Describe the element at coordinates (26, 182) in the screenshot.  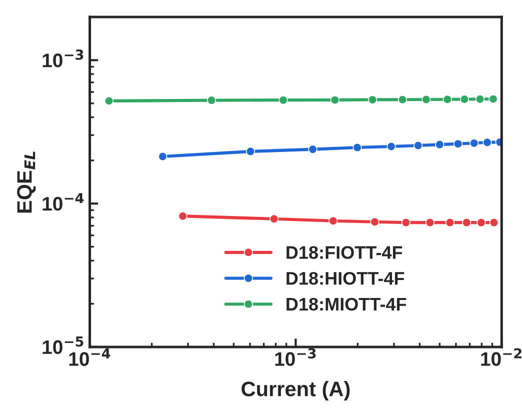
I see `y-axis-title: EQE$_{EL}$` at that location.